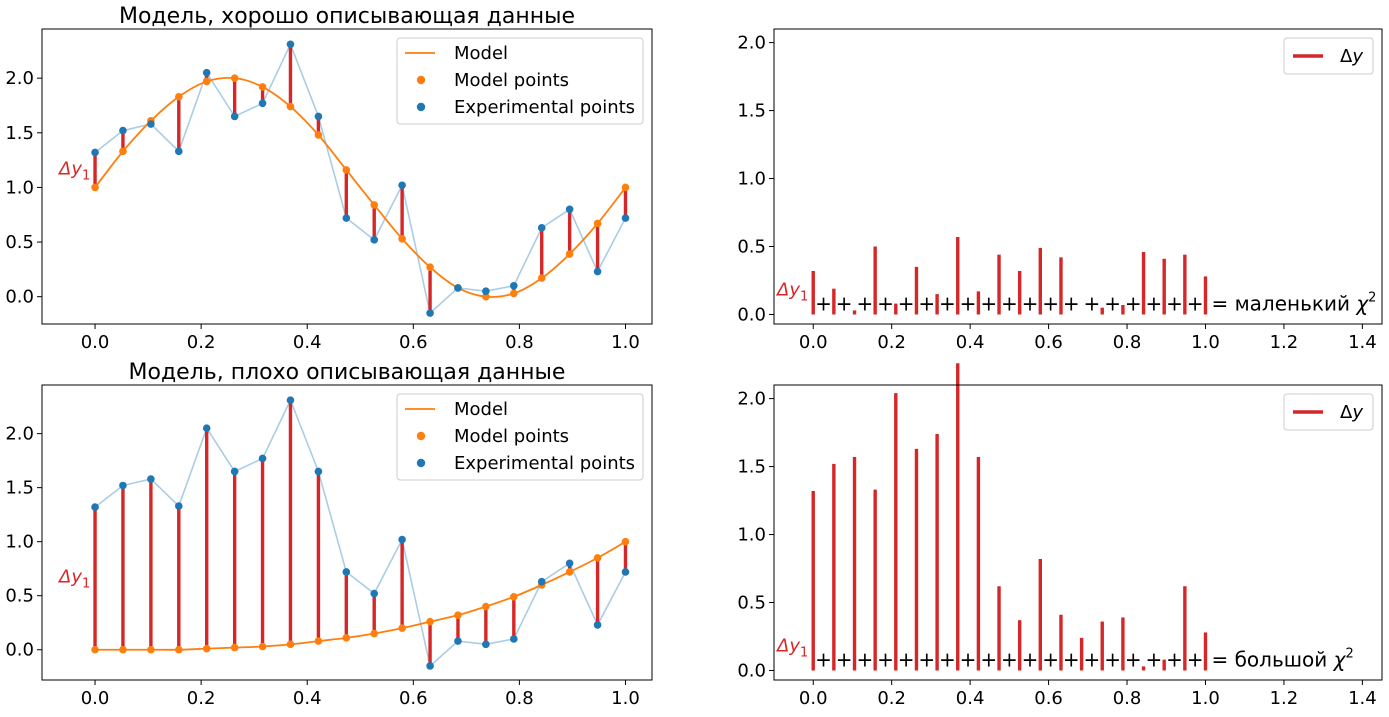 The image size is (1389, 717). What do you see at coordinates (347, 16) in the screenshot?
I see `chart-title: Модель, хорошо описывающая данные` at bounding box center [347, 16].